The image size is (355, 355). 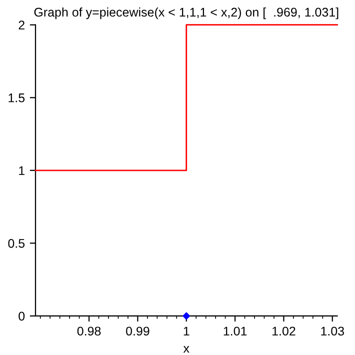 What do you see at coordinates (16, 243) in the screenshot?
I see `y-tick-label: 0.5` at bounding box center [16, 243].